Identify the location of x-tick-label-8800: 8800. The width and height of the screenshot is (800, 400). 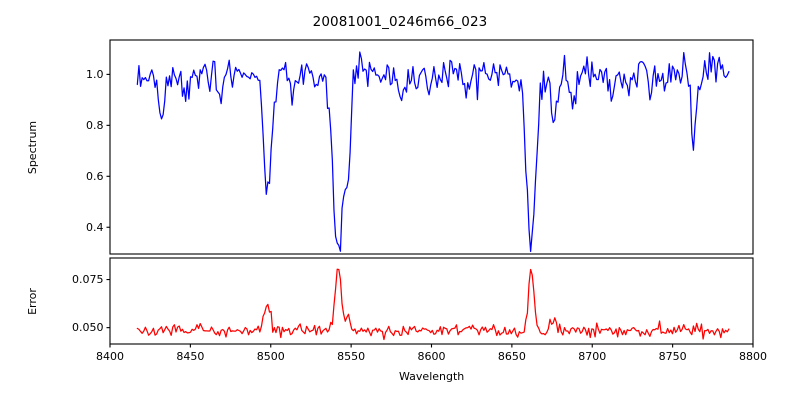
(753, 356).